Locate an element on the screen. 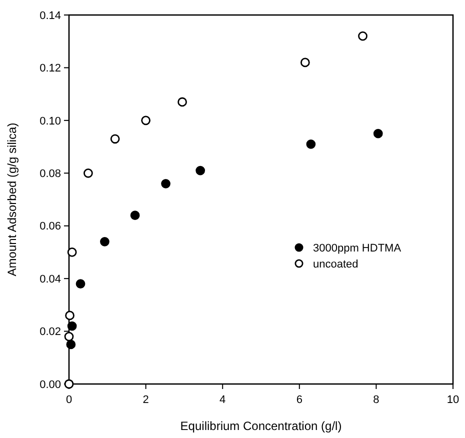  y-tick-label: 0.06 is located at coordinates (50, 226).